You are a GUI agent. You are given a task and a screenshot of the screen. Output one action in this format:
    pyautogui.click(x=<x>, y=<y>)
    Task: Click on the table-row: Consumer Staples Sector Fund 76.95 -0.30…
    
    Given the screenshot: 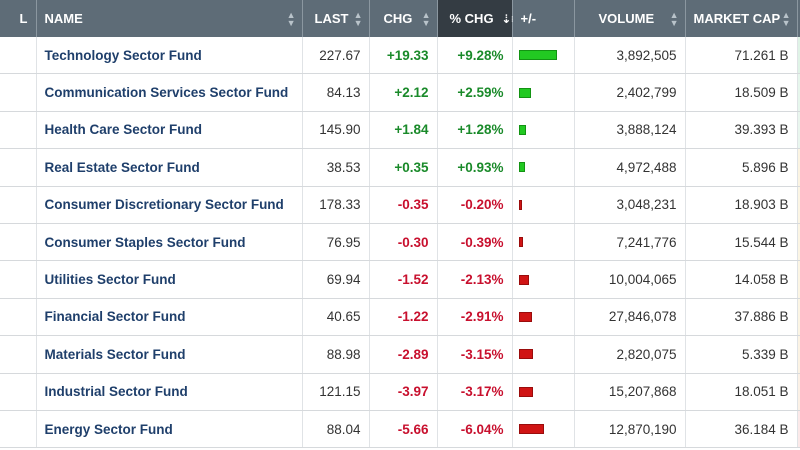 What is the action you would take?
    pyautogui.click(x=400, y=242)
    